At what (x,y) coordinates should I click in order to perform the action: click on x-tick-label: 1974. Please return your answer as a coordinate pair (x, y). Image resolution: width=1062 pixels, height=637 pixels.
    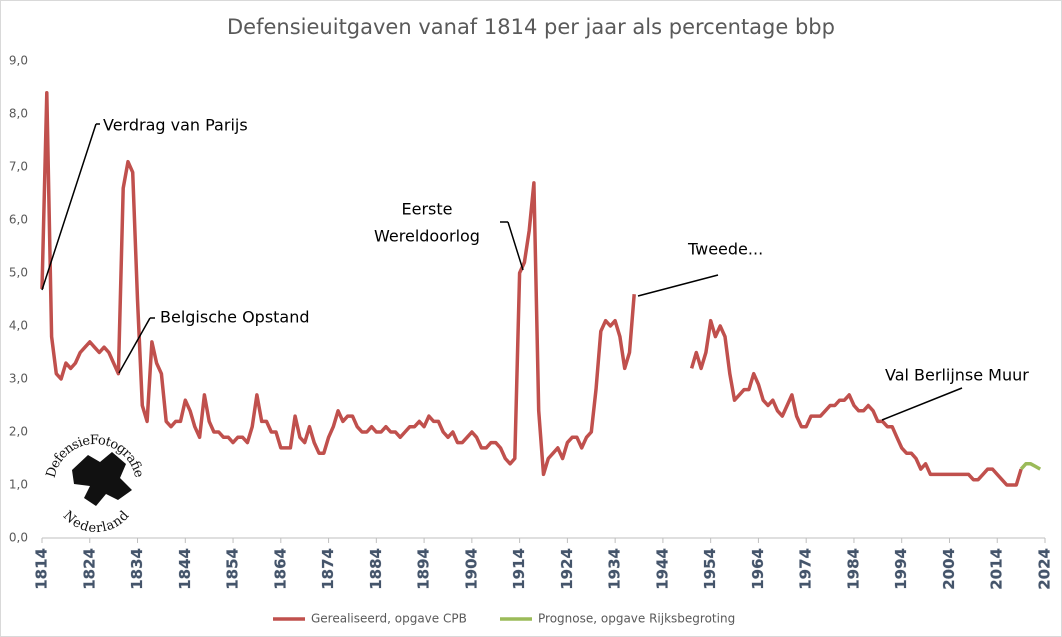
    Looking at the image, I should click on (806, 569).